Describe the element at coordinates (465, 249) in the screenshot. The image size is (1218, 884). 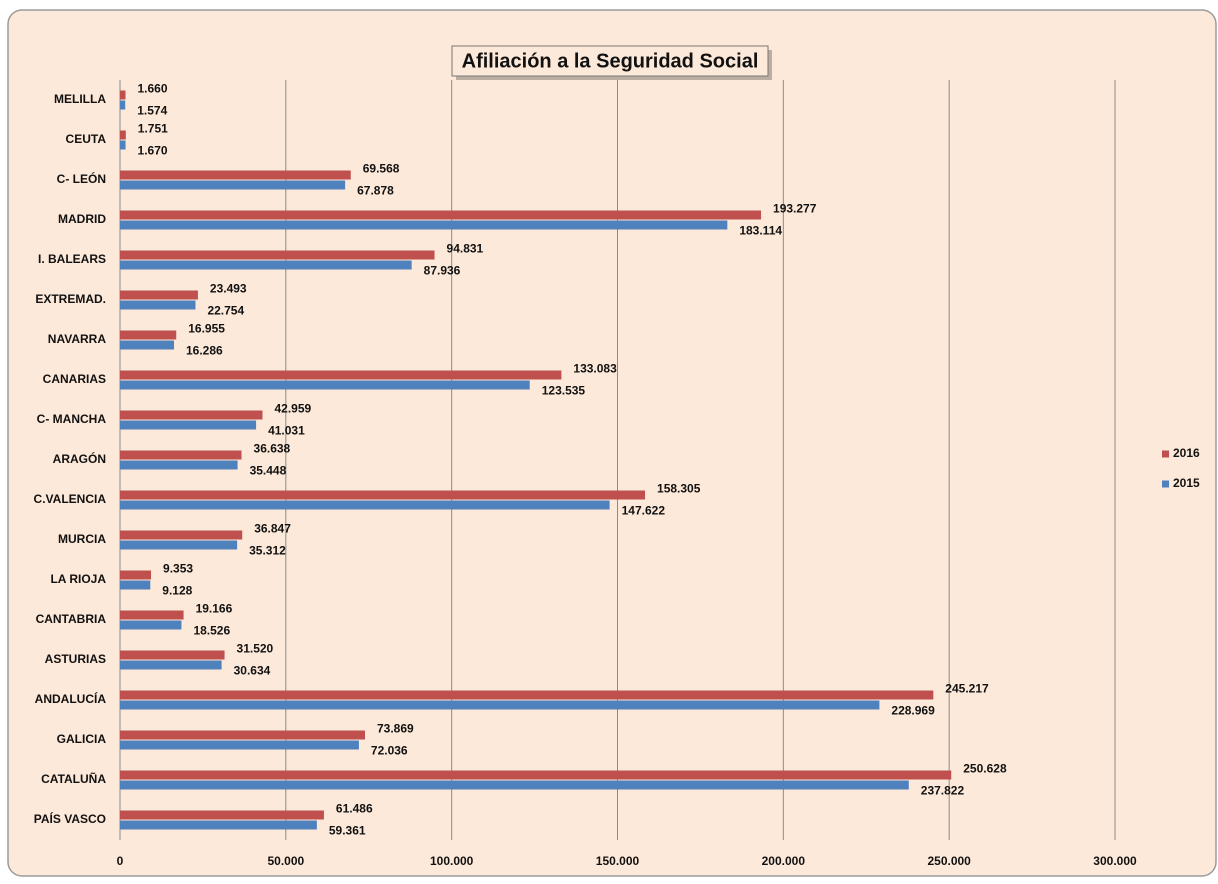
I see `data-label: 94.831` at that location.